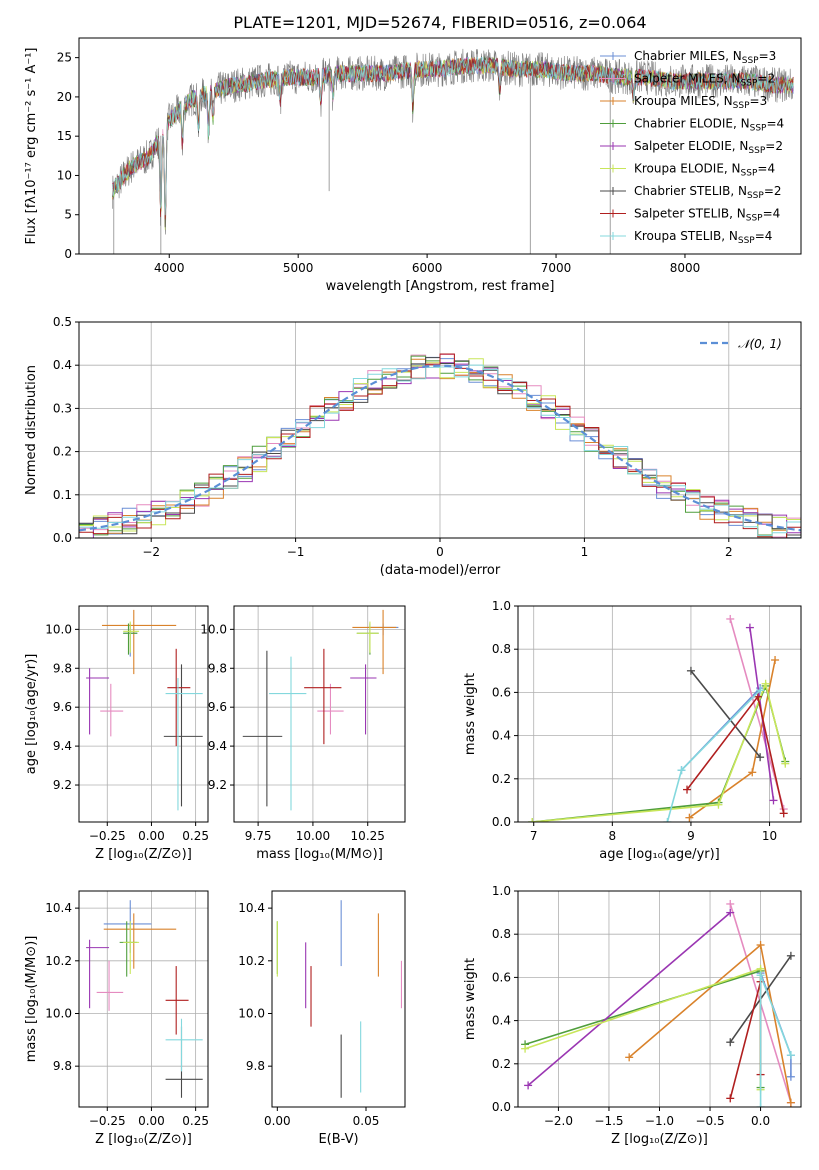  I want to click on x-axis-label: age [log₁₀(age/yr)], so click(659, 854).